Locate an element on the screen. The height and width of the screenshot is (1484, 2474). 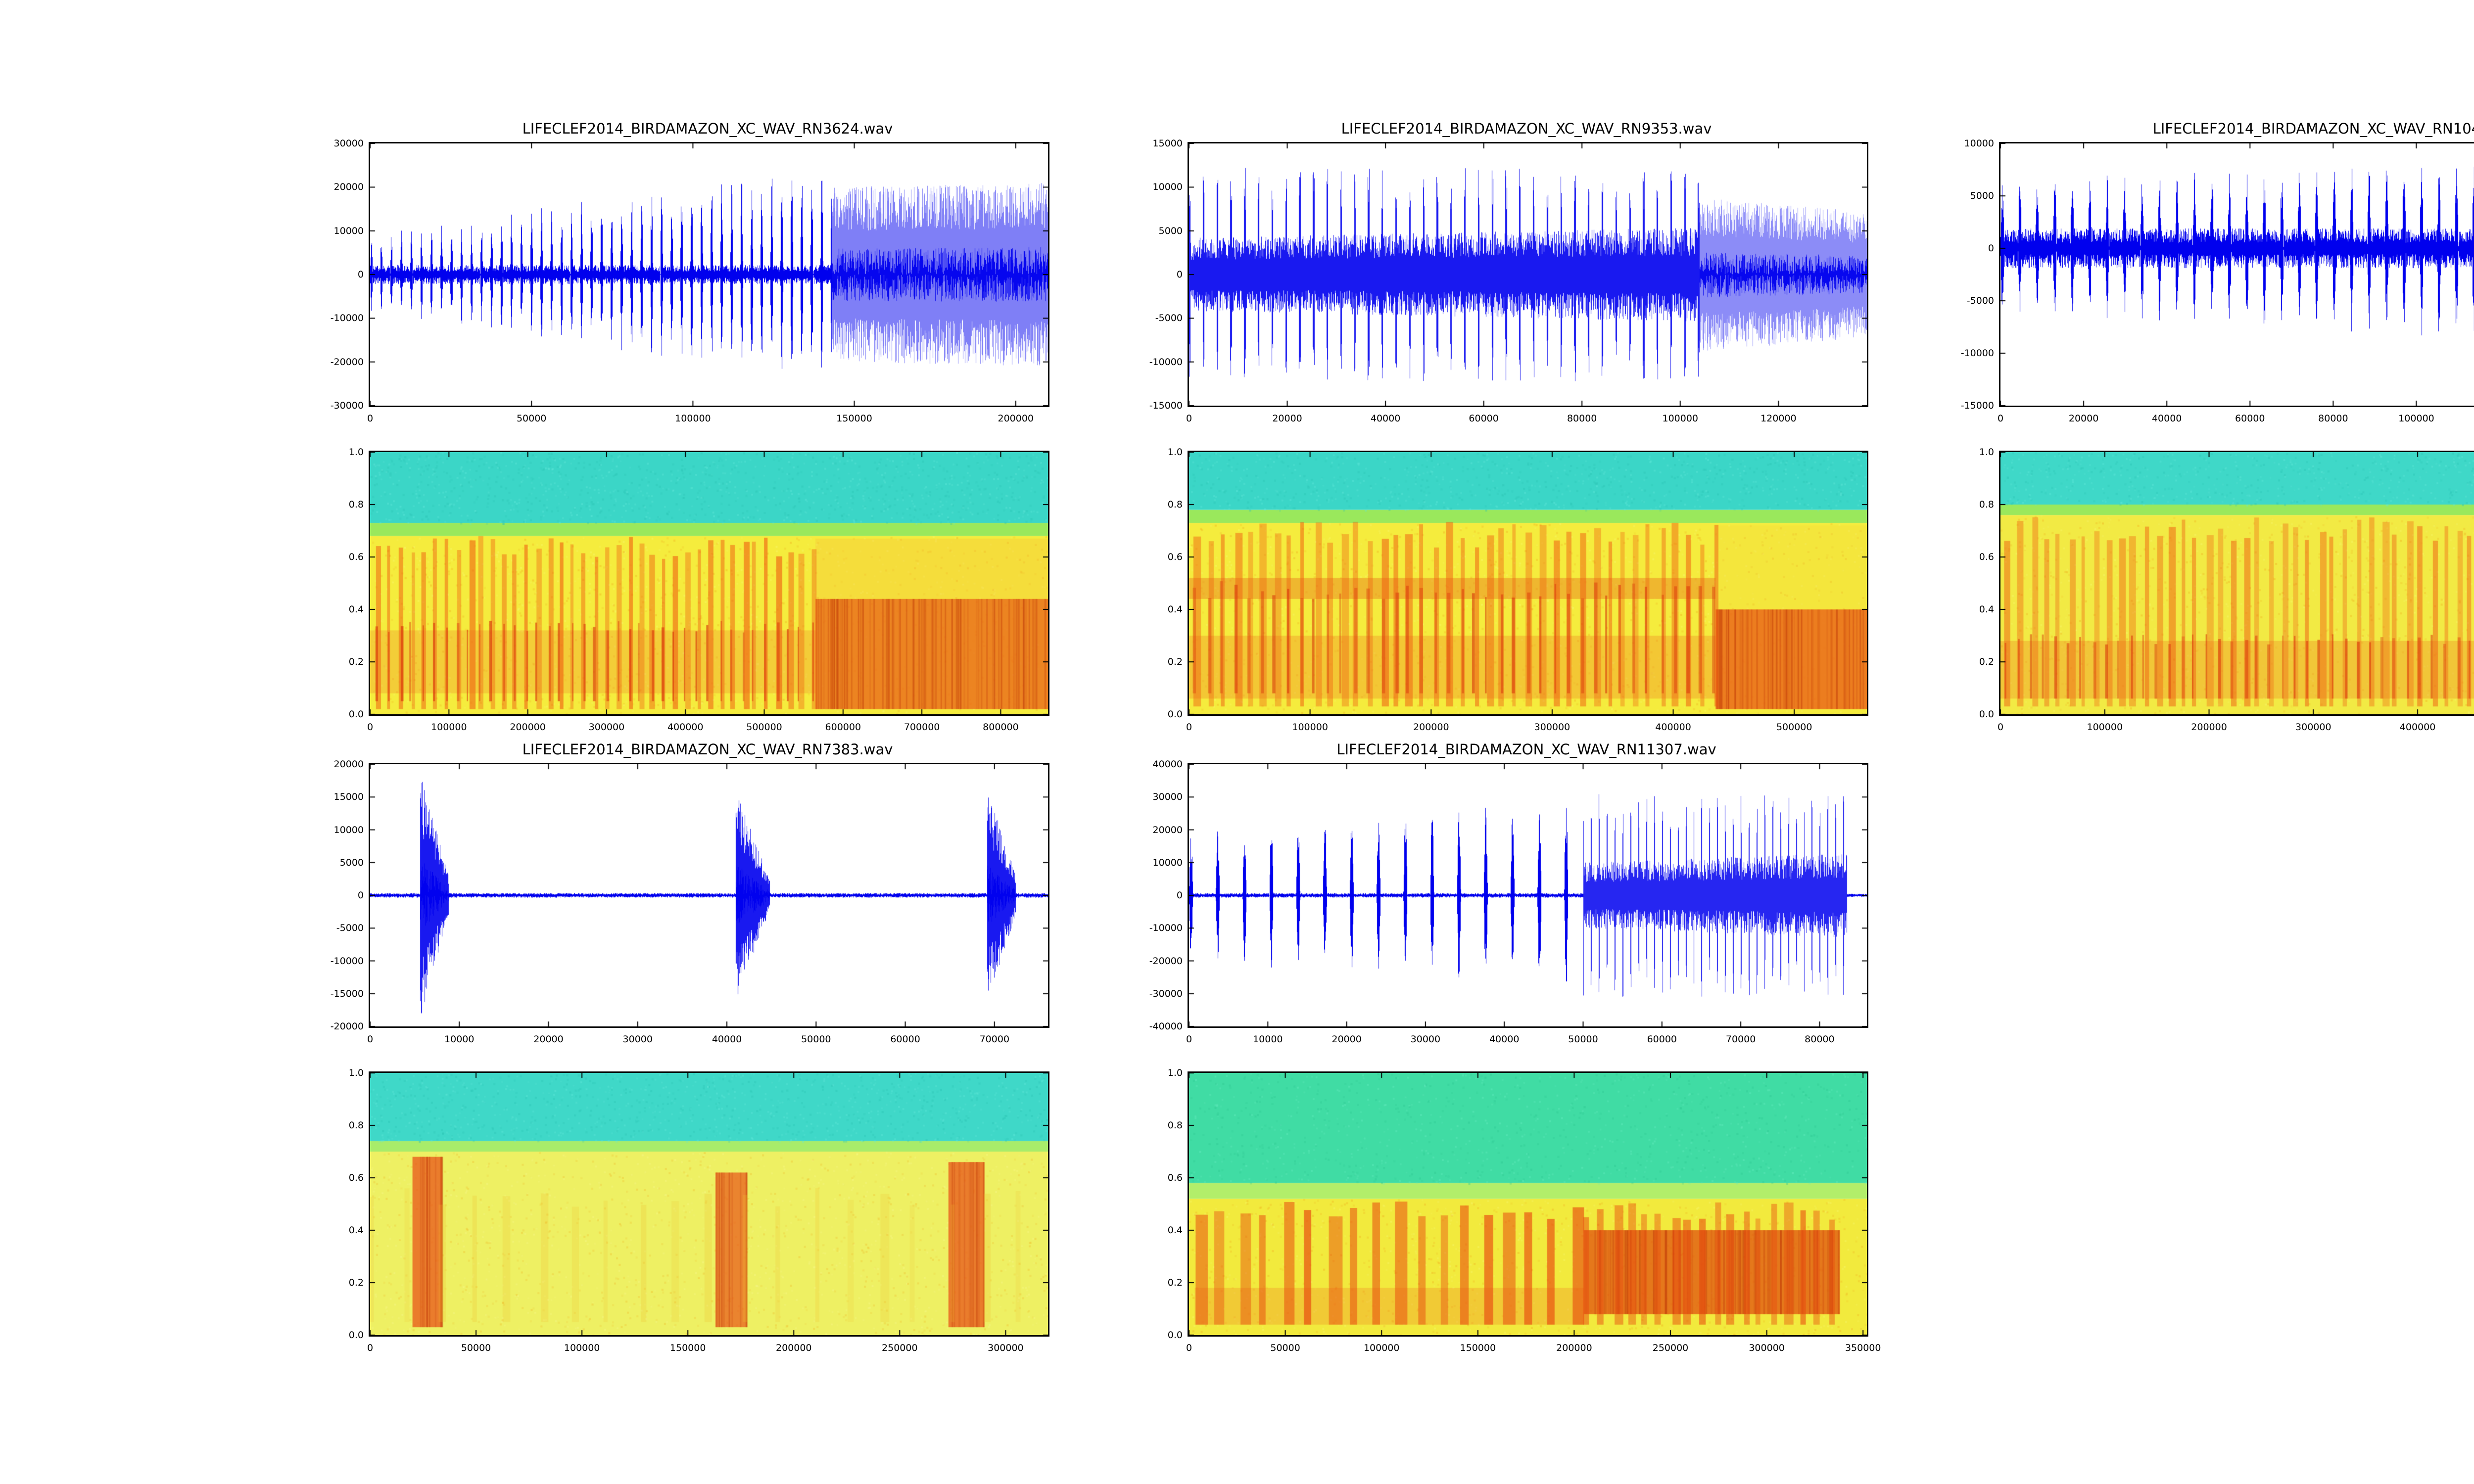
x-tick-label: 400000 is located at coordinates (2417, 727).